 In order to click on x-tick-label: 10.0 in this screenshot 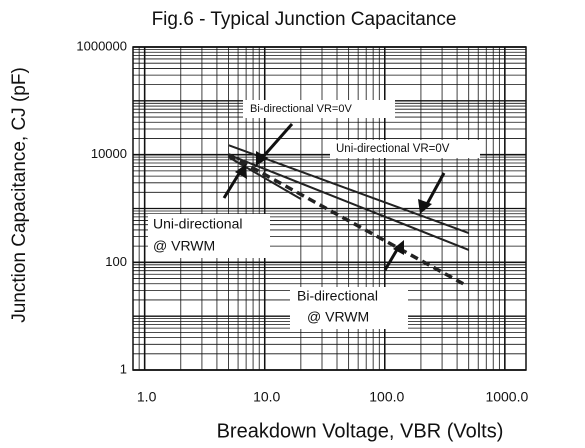, I will do `click(266, 397)`.